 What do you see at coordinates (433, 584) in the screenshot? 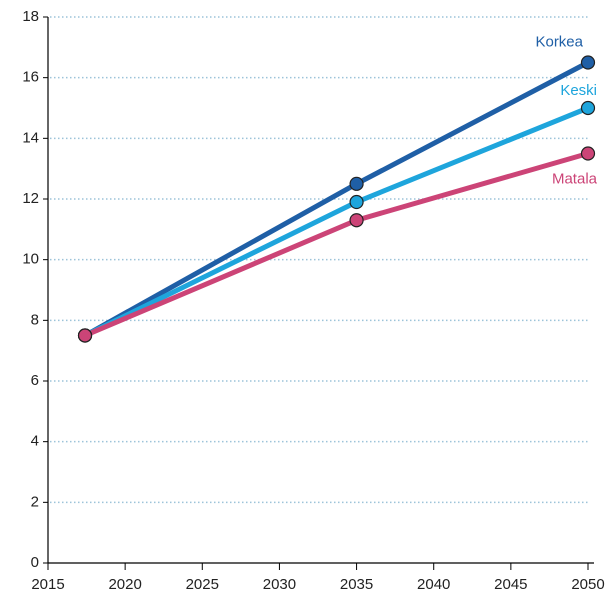
I see `x-tick-label: 2040` at bounding box center [433, 584].